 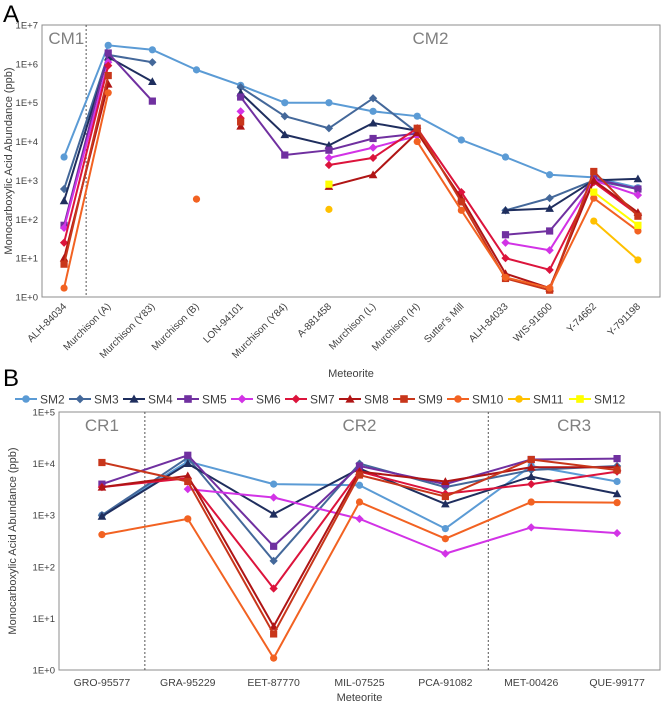 What do you see at coordinates (430, 400) in the screenshot?
I see `legend-label-sm9: SM9` at bounding box center [430, 400].